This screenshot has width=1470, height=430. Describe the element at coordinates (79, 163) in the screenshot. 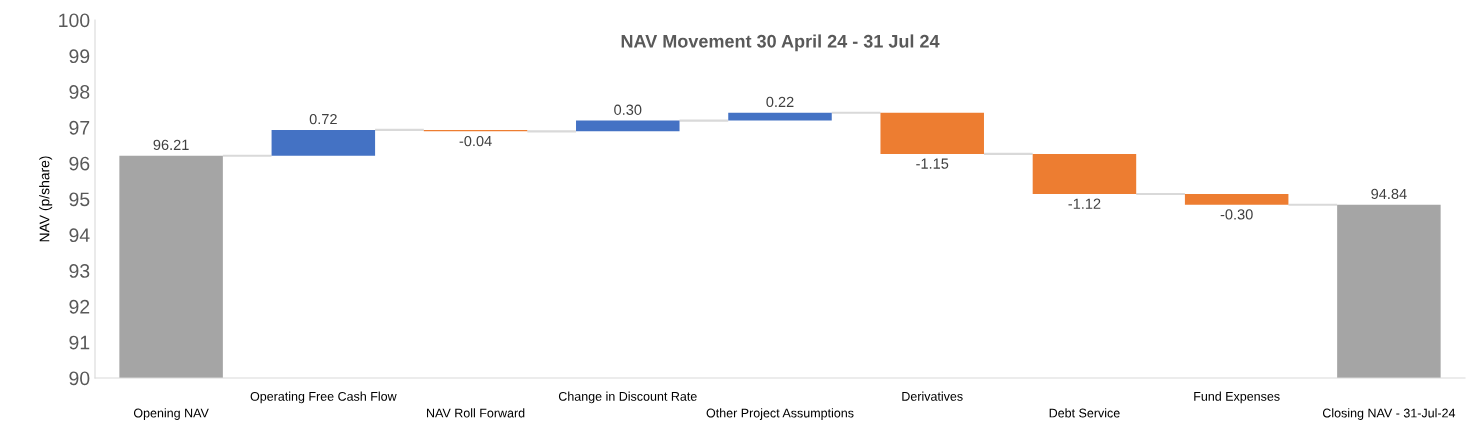

I see `y-tick-label: 96` at that location.